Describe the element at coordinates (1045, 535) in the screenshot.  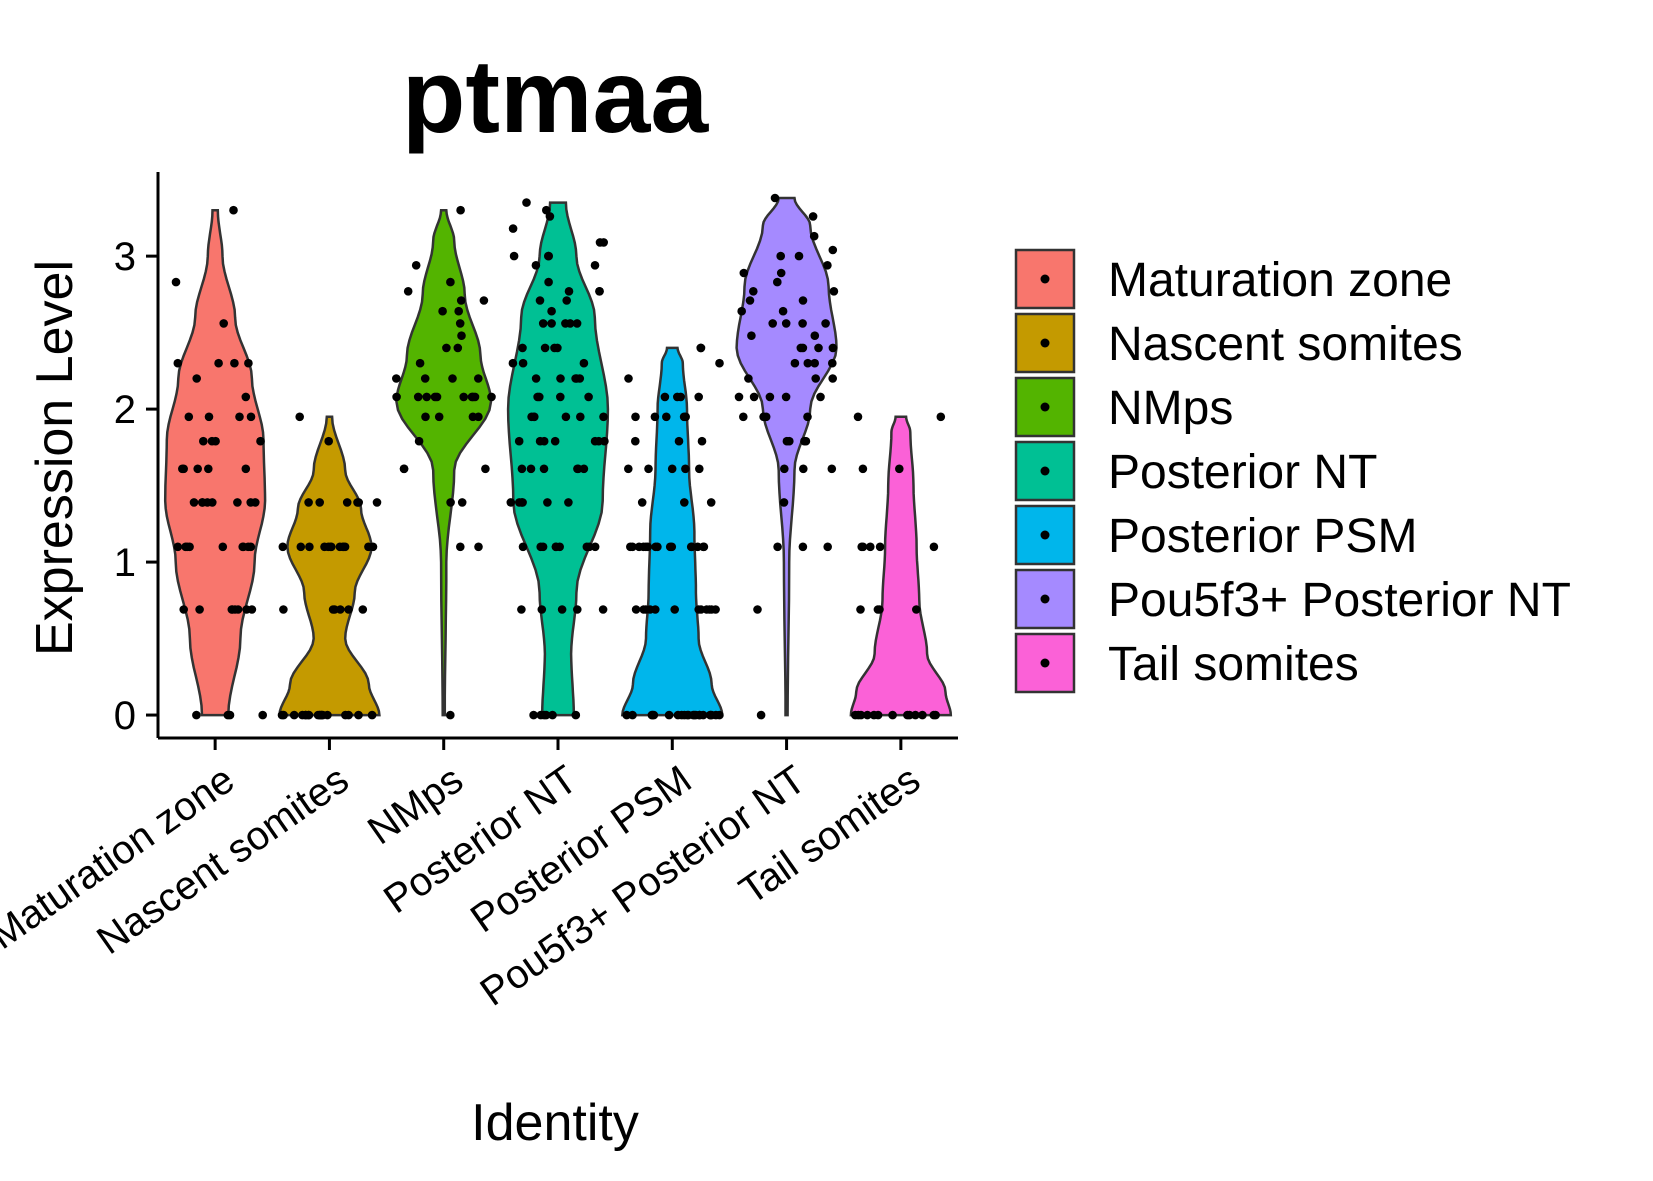
I see `legend-key-dot-posterior-psm` at that location.